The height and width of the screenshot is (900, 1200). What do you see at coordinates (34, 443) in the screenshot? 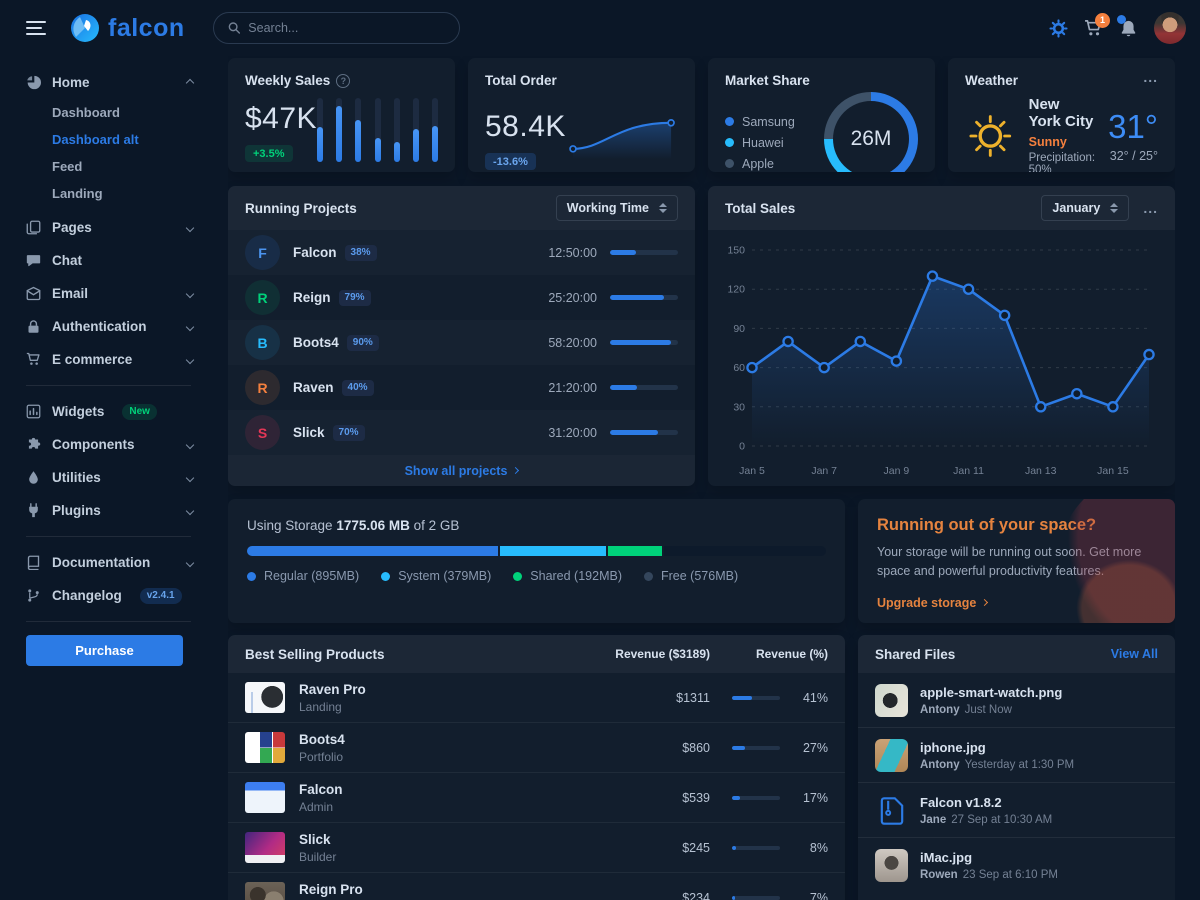
I see `components-icon` at bounding box center [34, 443].